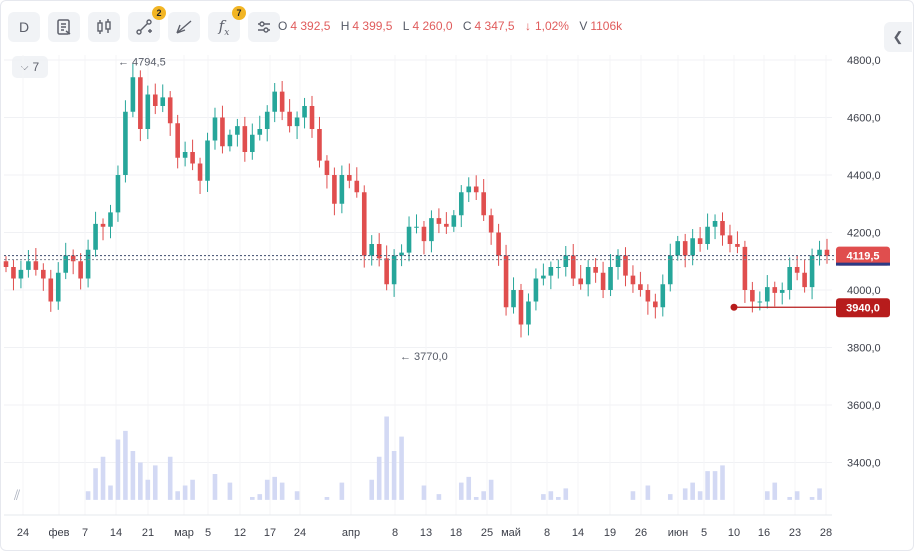 The image size is (916, 553). I want to click on low-annotation: ← 3770,0, so click(424, 357).